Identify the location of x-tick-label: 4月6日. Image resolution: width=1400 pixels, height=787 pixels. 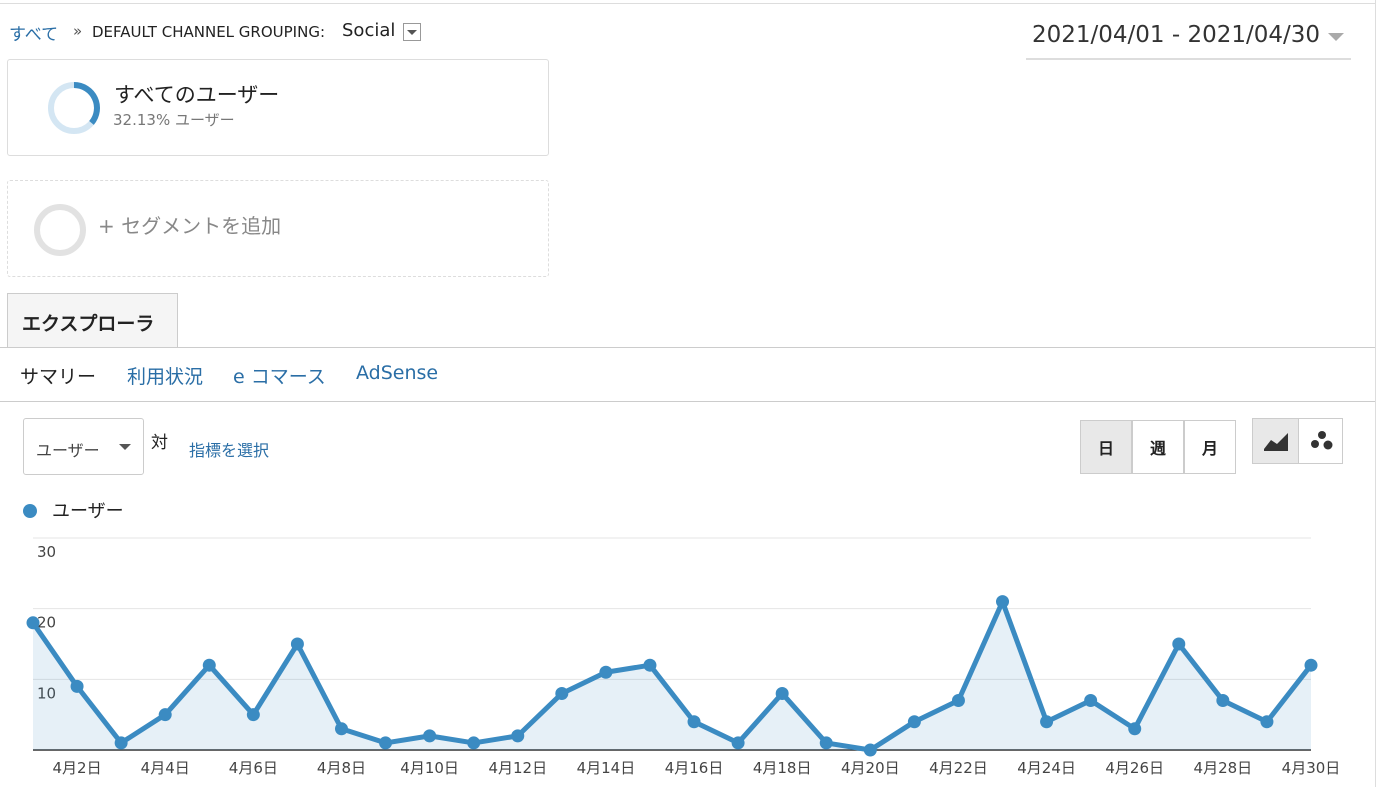
(253, 768).